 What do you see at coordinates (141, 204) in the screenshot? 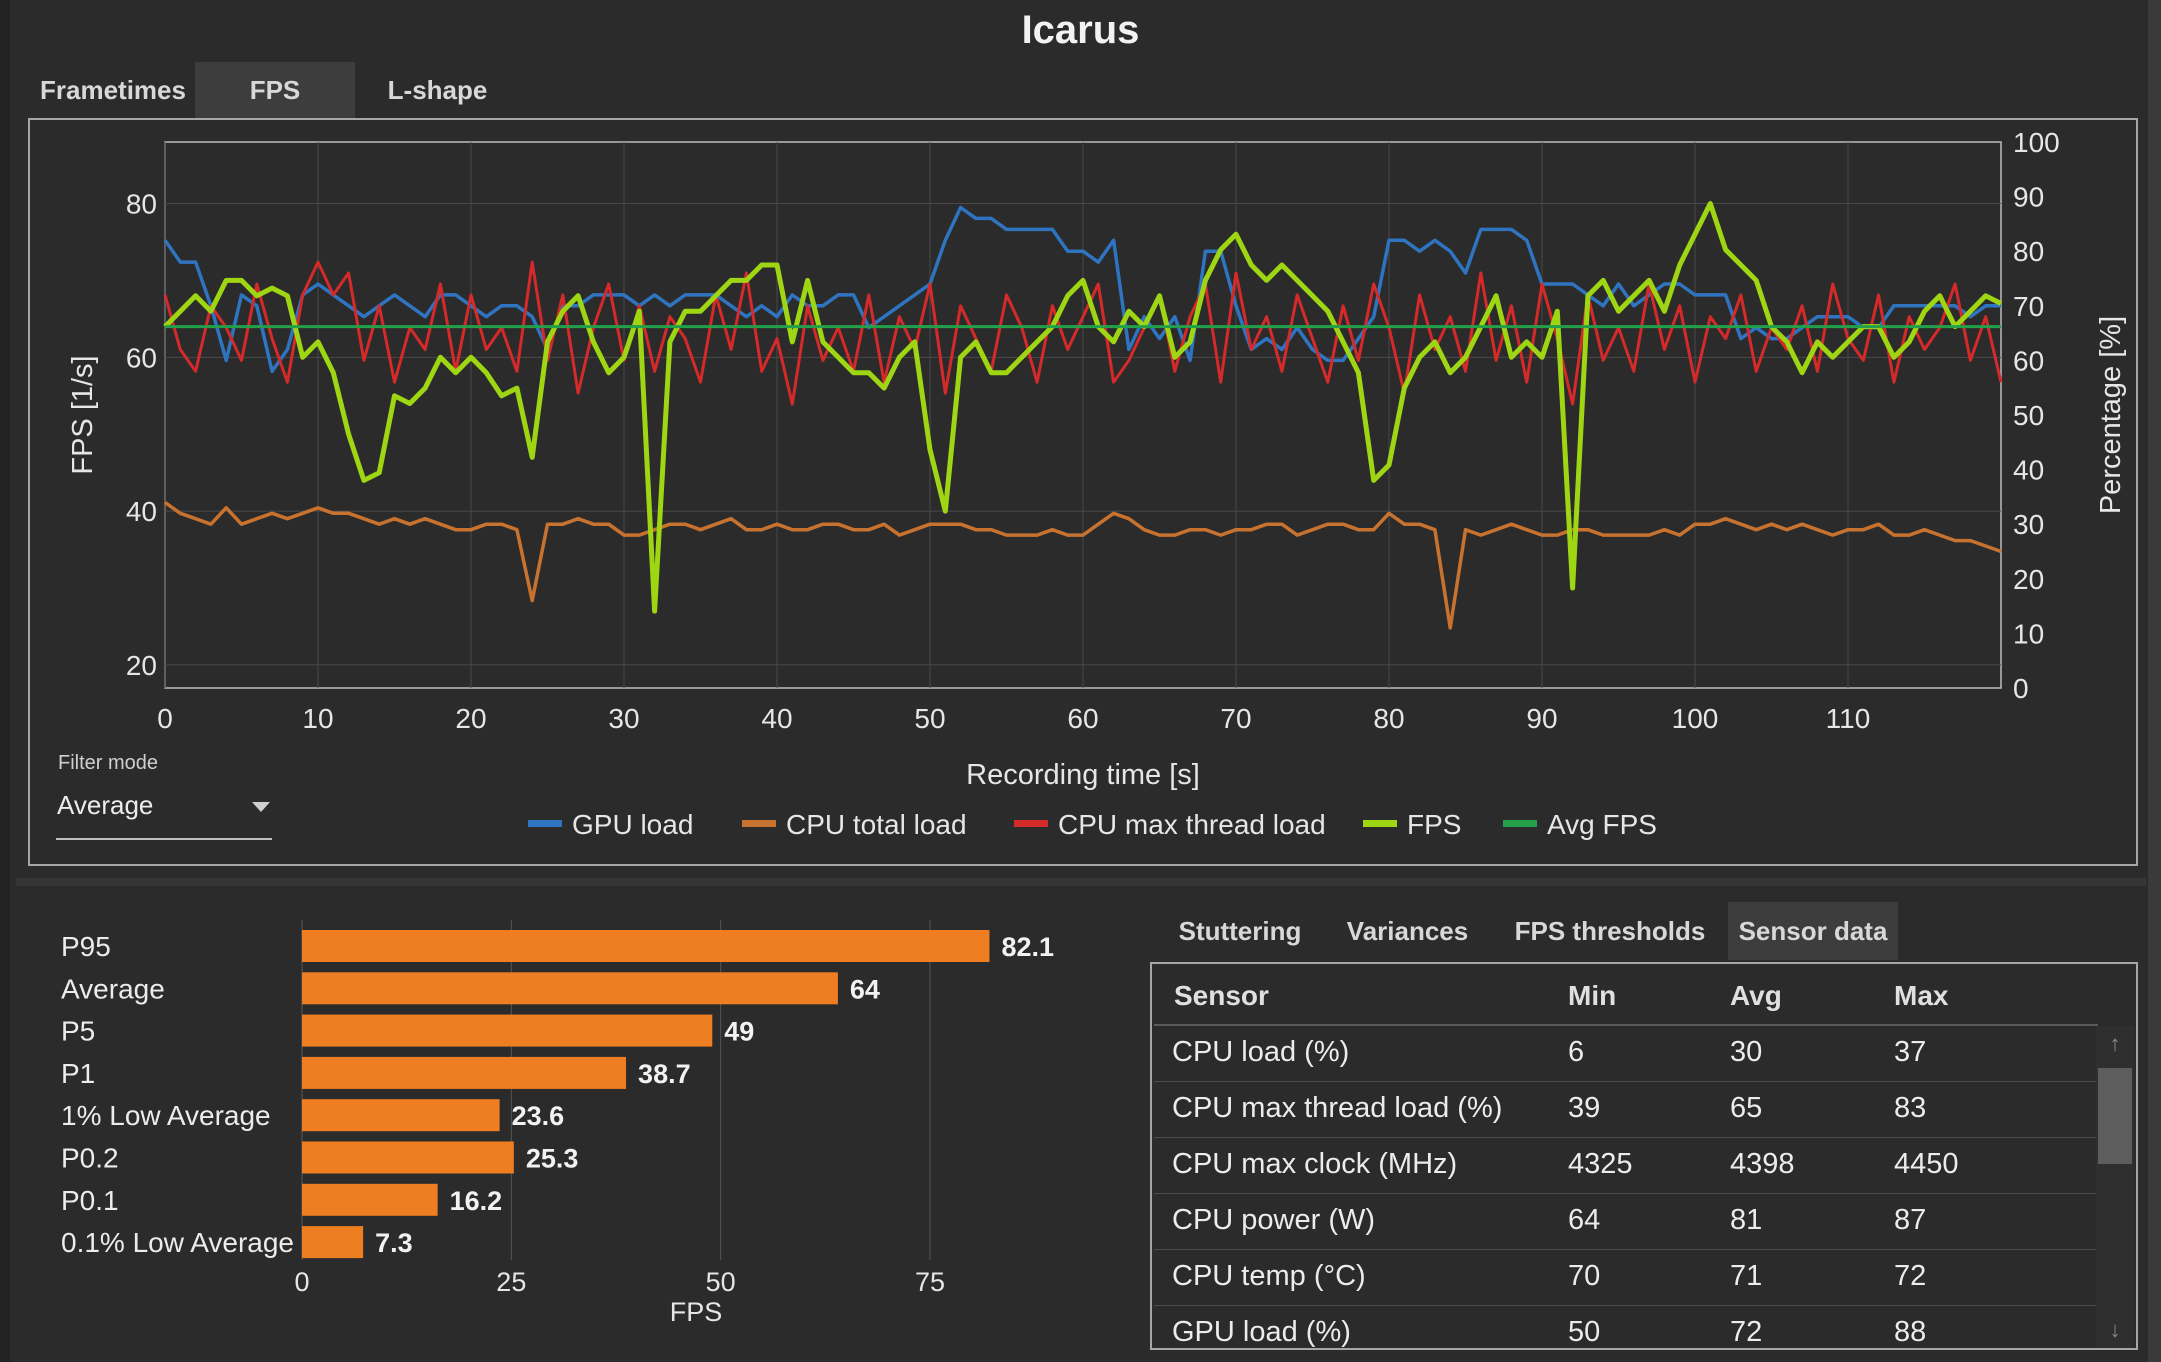
I see `y-tick-label: 80` at bounding box center [141, 204].